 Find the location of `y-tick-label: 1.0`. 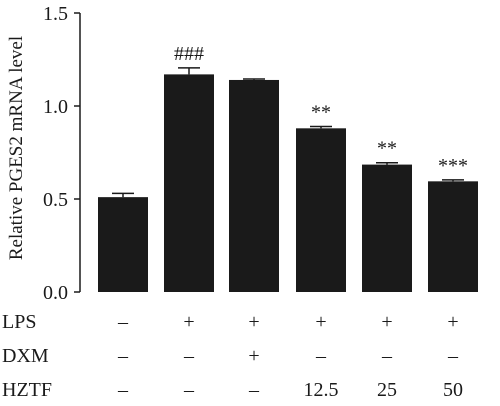

y-tick-label: 1.0 is located at coordinates (55, 107).